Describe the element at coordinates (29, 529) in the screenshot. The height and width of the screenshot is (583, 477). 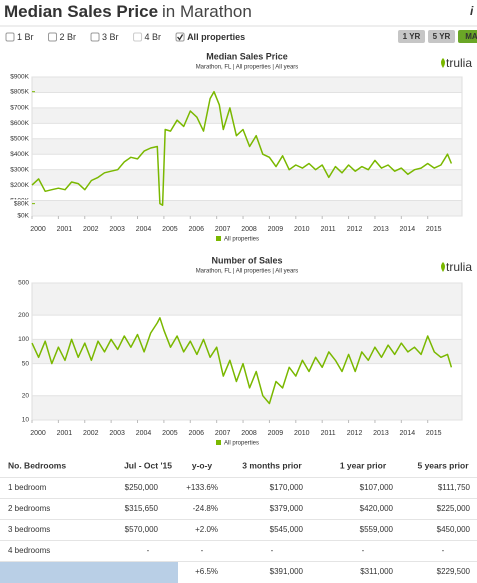
I see `table-cell: 3 bedrooms` at that location.